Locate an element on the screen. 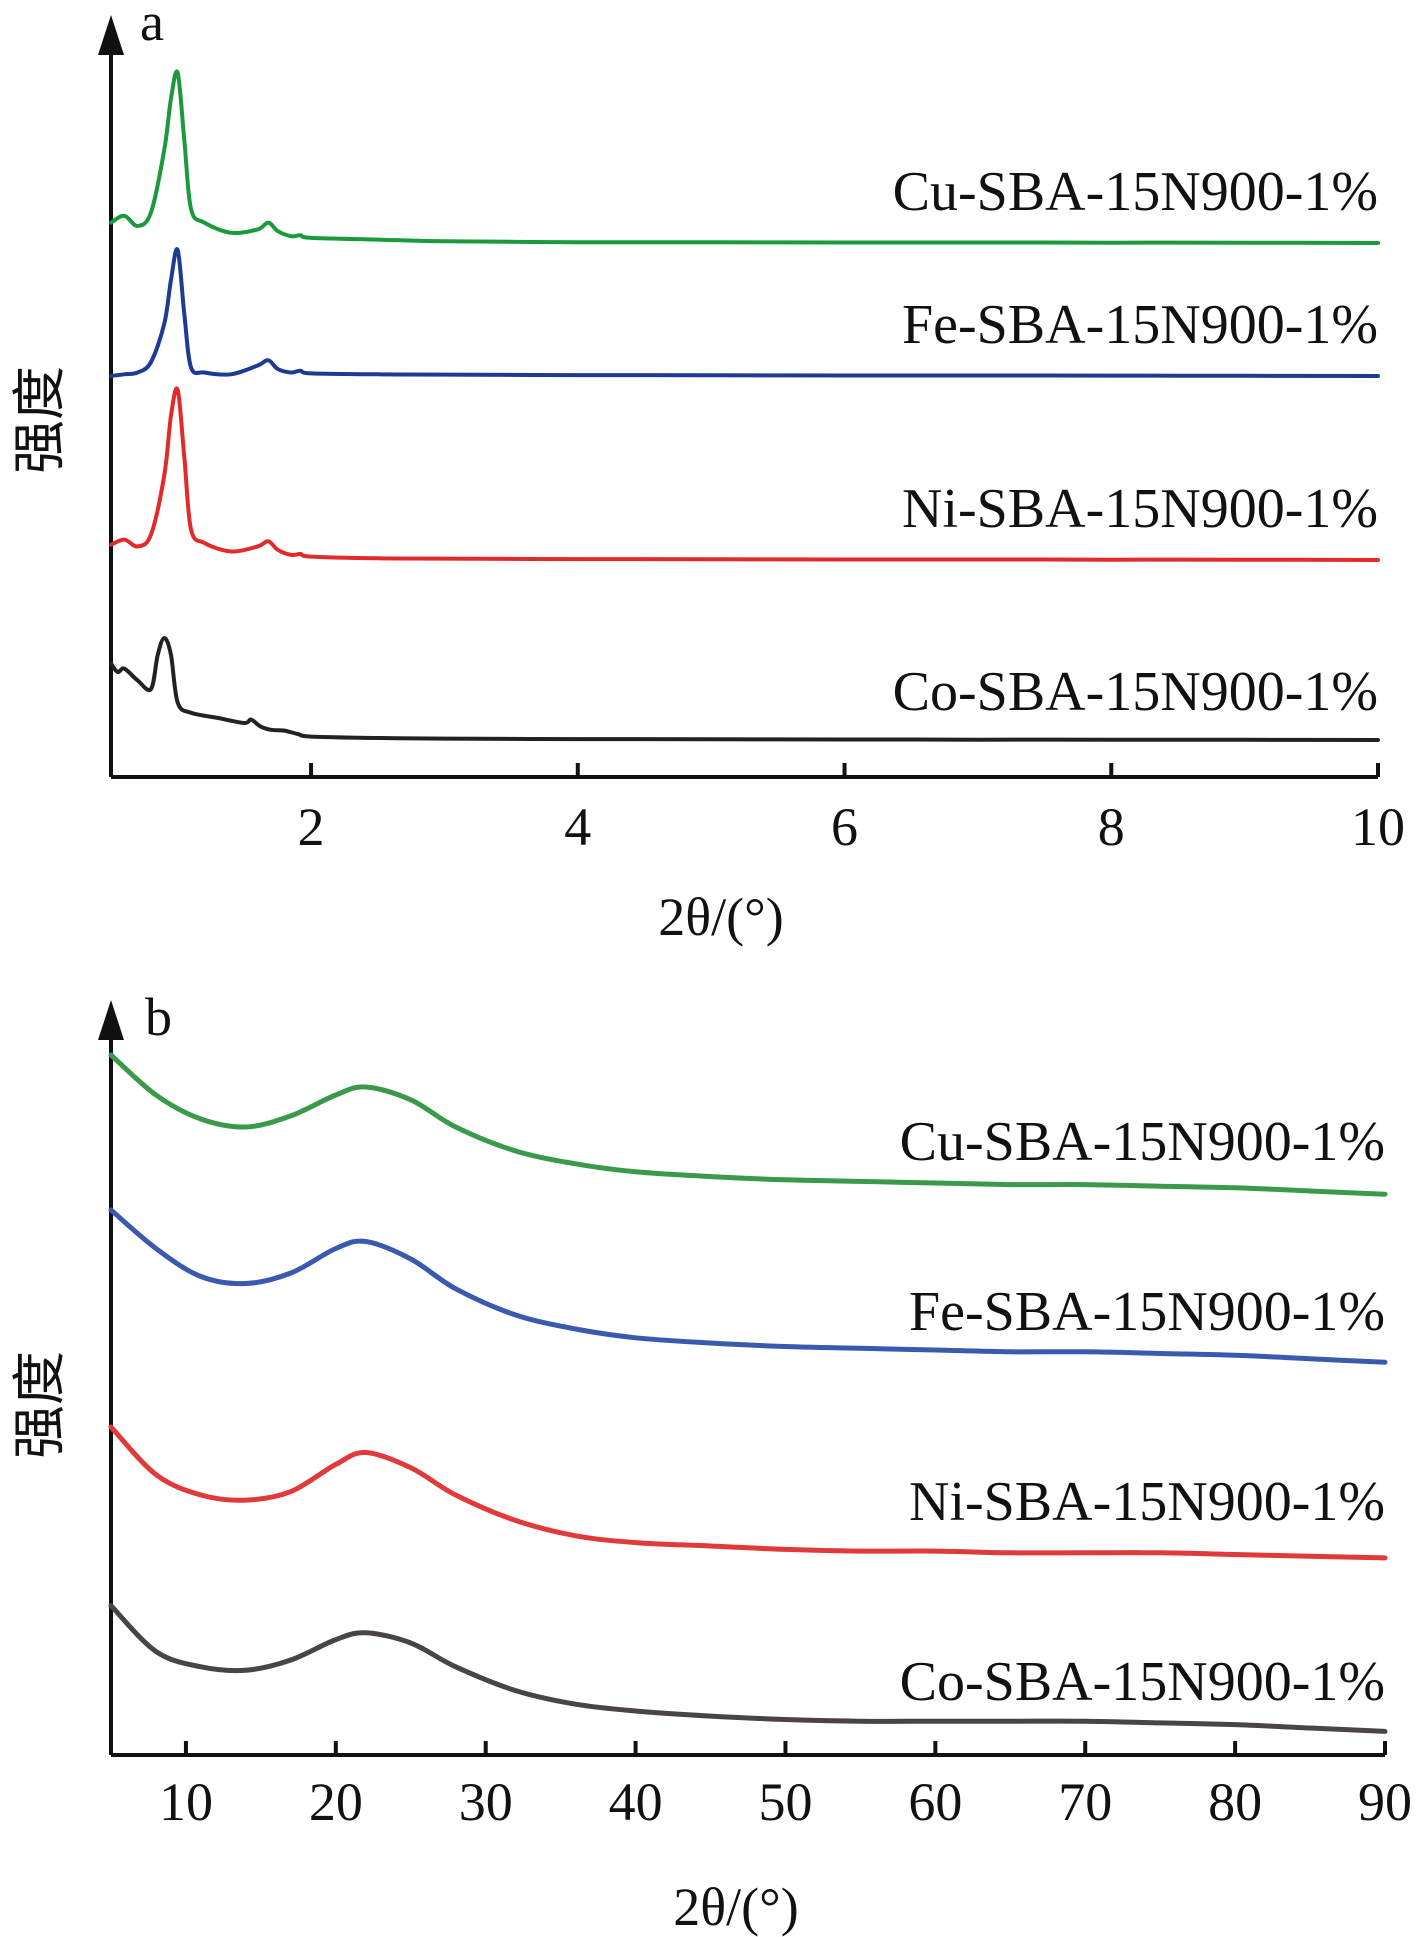 This screenshot has height=1937, width=1417. panel-a-ylabel: 强度 is located at coordinates (40, 420).